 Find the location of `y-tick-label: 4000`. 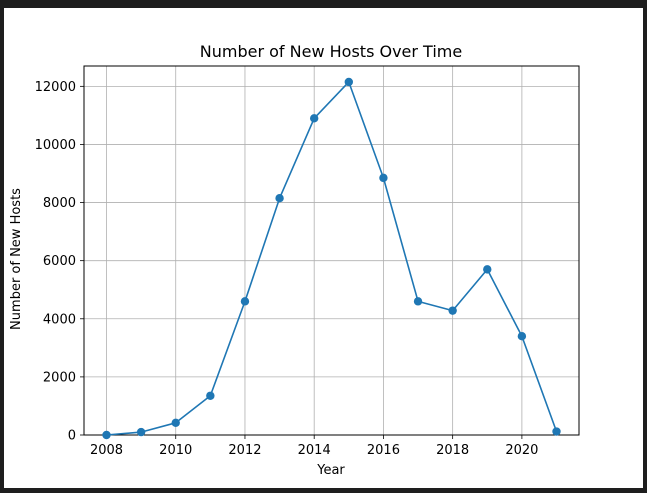

y-tick-label: 4000 is located at coordinates (59, 319).